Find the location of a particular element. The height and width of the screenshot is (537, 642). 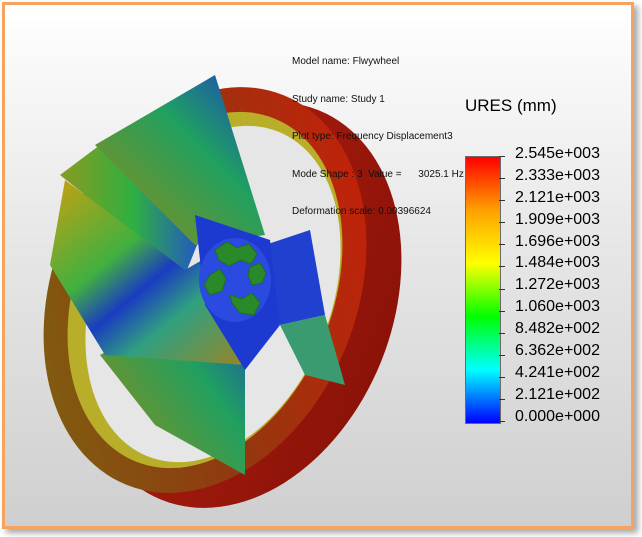

legend-label: 2.333e+003 is located at coordinates (557, 175).